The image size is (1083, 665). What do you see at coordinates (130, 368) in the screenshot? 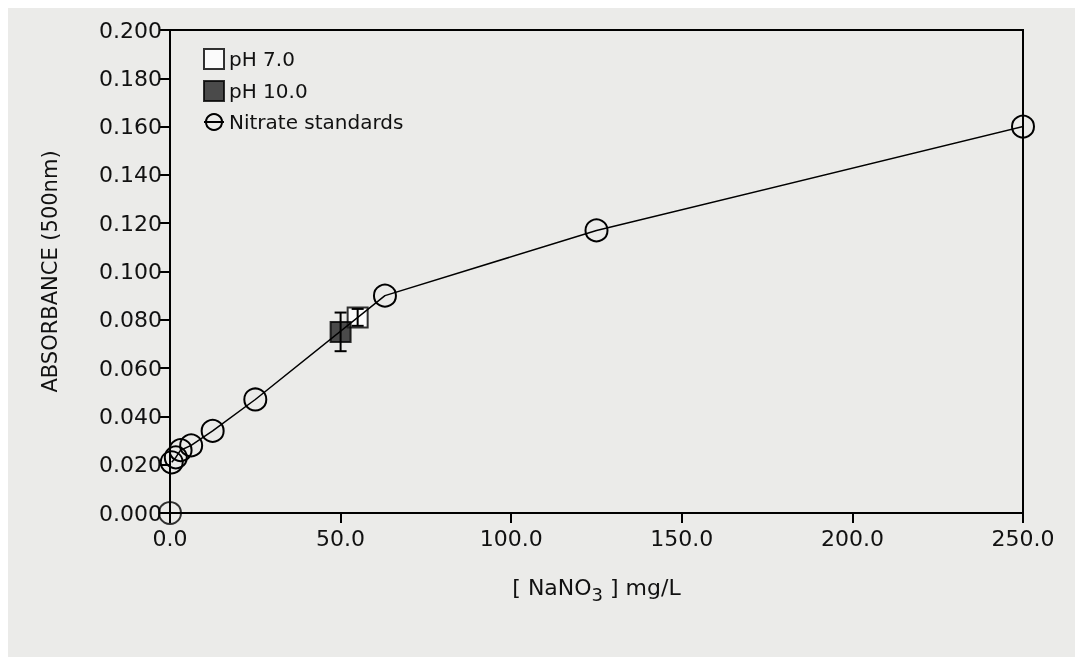
I see `y-tick-label: 0.060` at bounding box center [130, 368].